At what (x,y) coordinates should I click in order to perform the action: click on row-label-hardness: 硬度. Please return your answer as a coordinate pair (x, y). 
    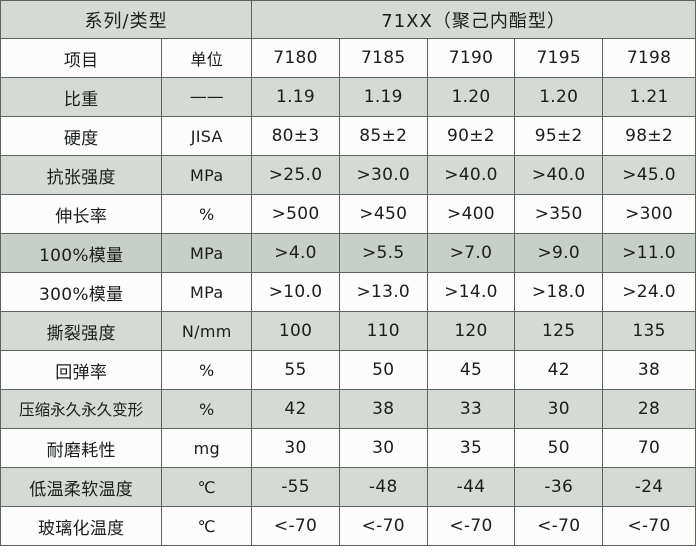
    Looking at the image, I should click on (81, 136).